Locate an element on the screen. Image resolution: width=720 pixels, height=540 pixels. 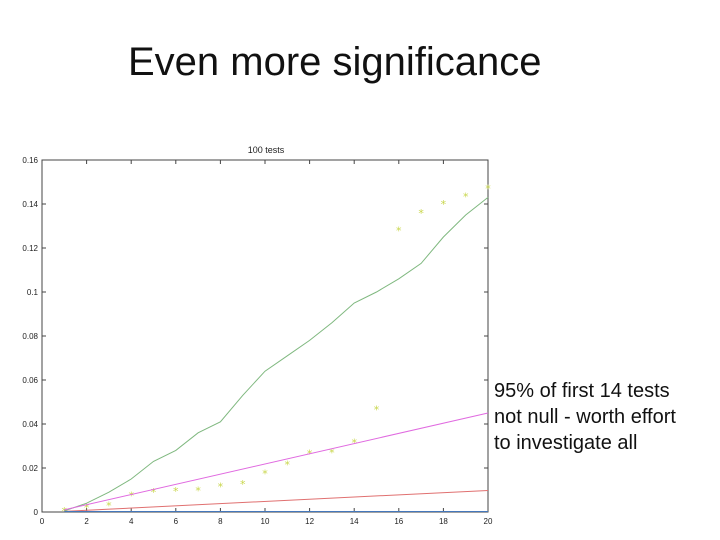
slide-title: Even more significance is located at coordinates (335, 62).